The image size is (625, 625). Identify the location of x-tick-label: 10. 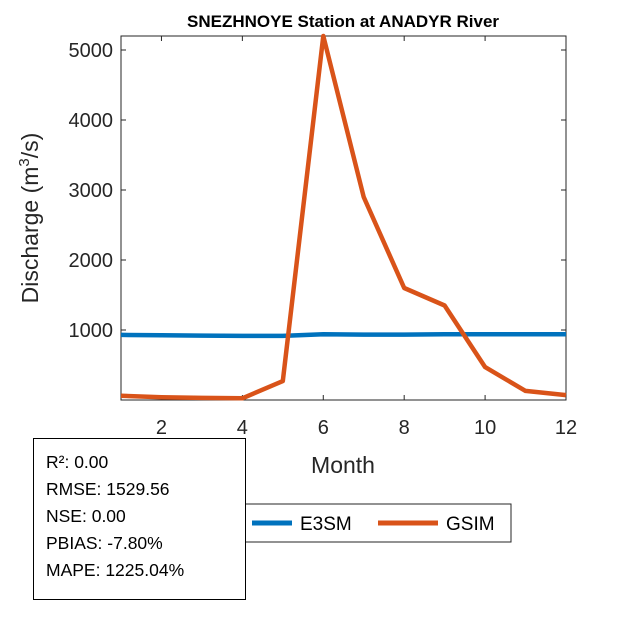
(485, 428).